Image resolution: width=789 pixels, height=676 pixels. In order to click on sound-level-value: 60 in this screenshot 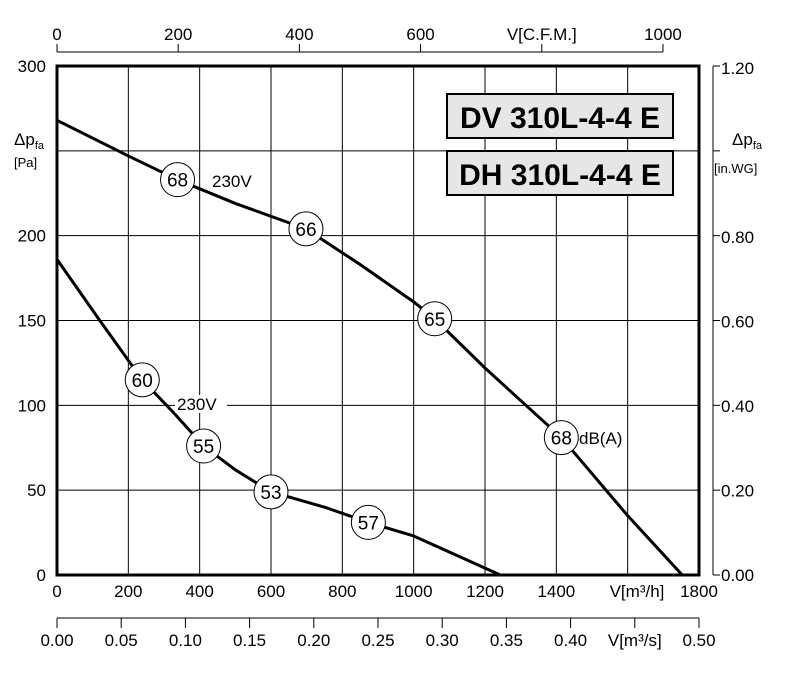, I will do `click(142, 381)`.